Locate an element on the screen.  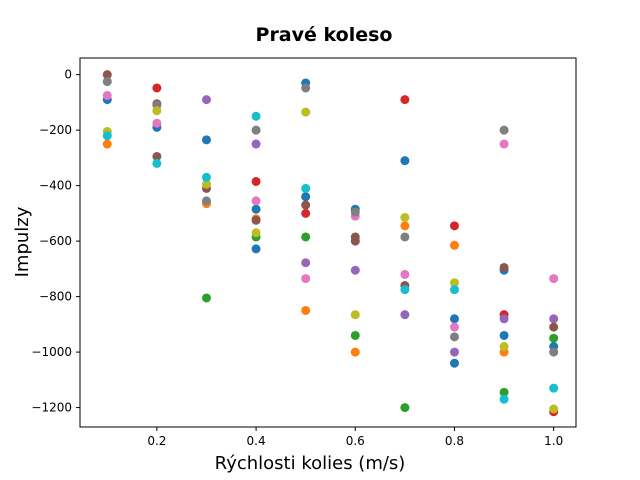
y-tick-label: −200 is located at coordinates (55, 130).